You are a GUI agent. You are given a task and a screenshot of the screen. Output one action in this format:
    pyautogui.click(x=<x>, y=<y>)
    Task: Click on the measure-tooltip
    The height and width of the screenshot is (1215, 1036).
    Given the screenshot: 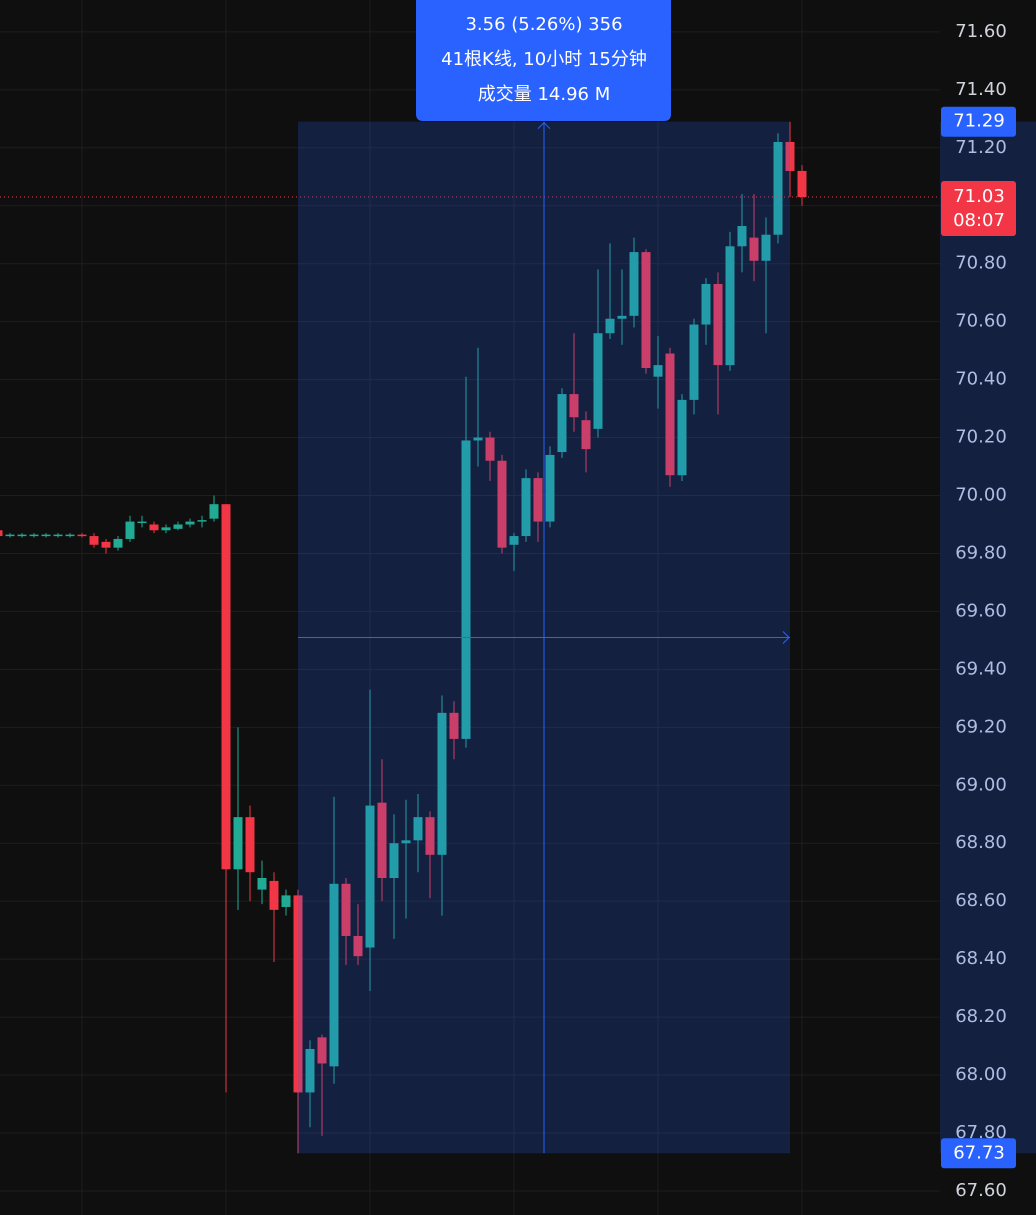 What is the action you would take?
    pyautogui.click(x=543, y=60)
    